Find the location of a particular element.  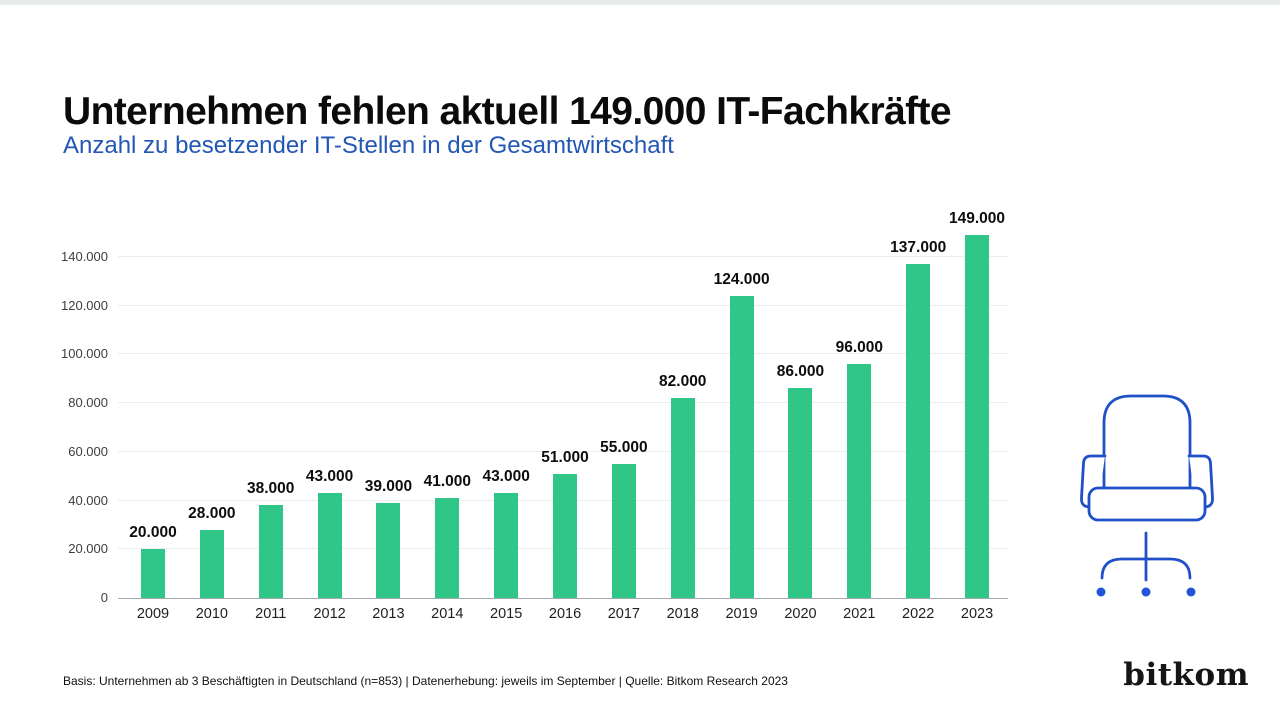

bar-value-label: 96.000 is located at coordinates (859, 347).